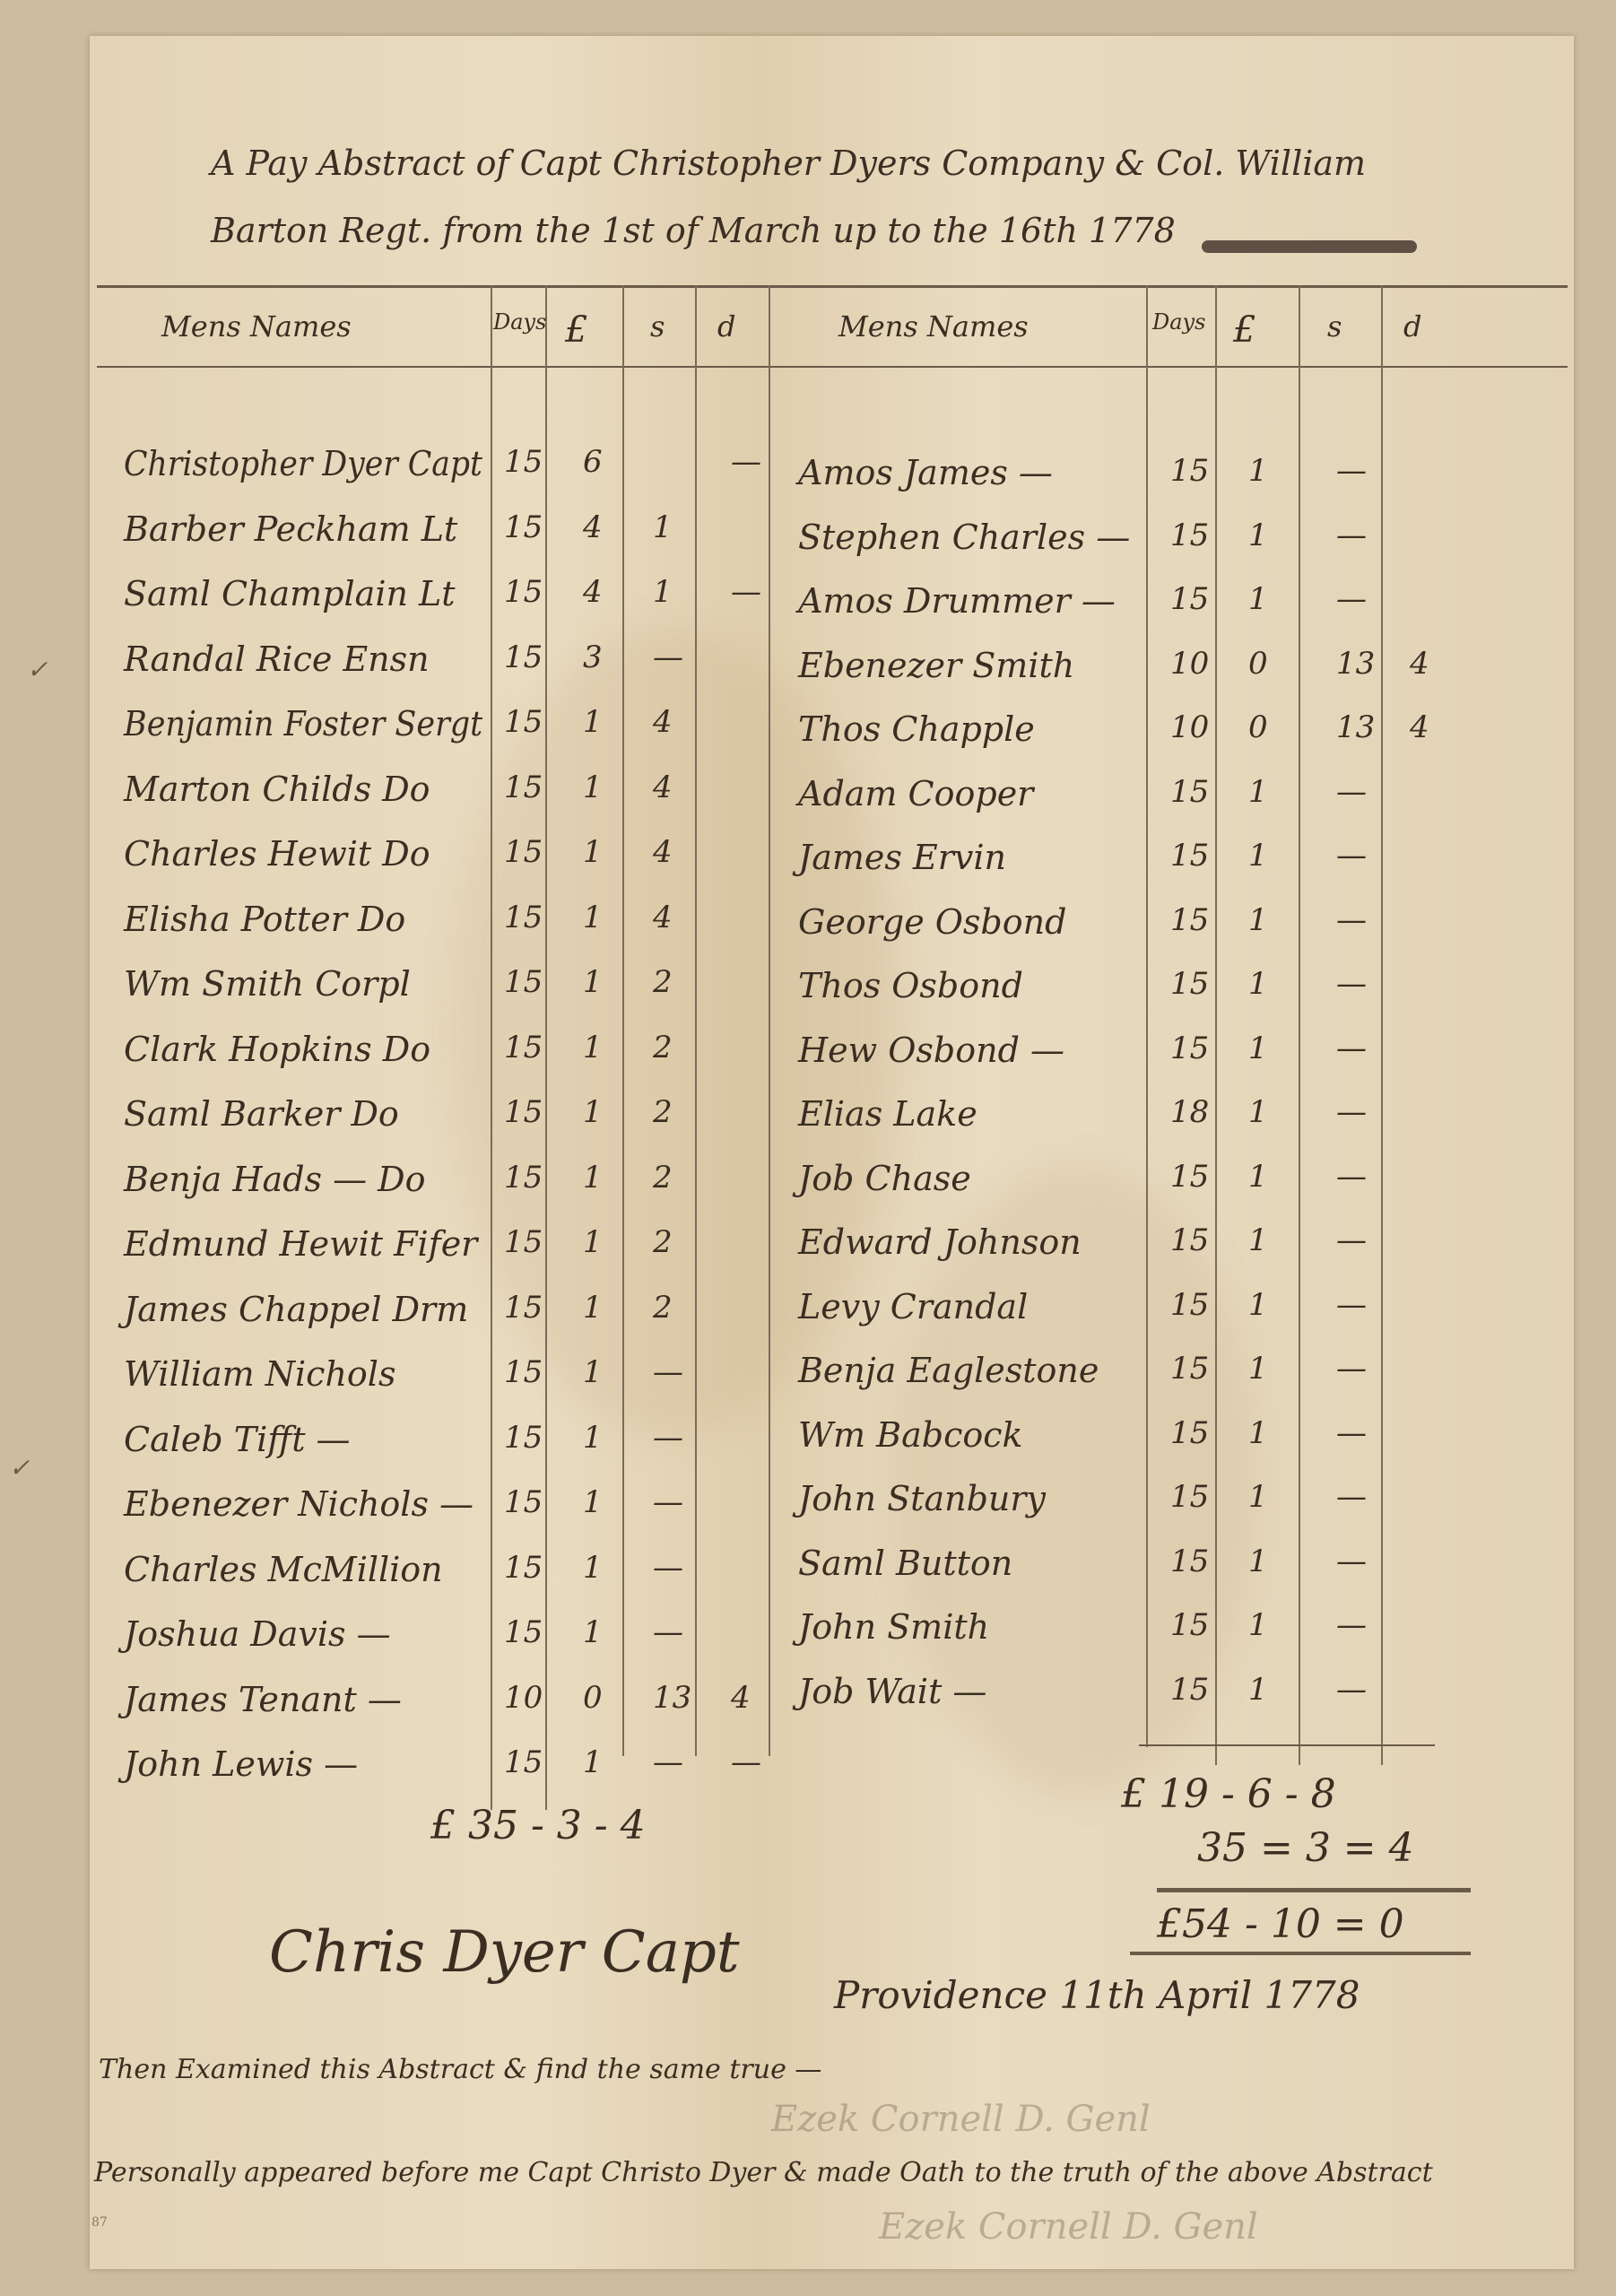  Describe the element at coordinates (808, 1251) in the screenshot. I see `table-row: Edmund Hewit Fifer 15 1 2` at that location.